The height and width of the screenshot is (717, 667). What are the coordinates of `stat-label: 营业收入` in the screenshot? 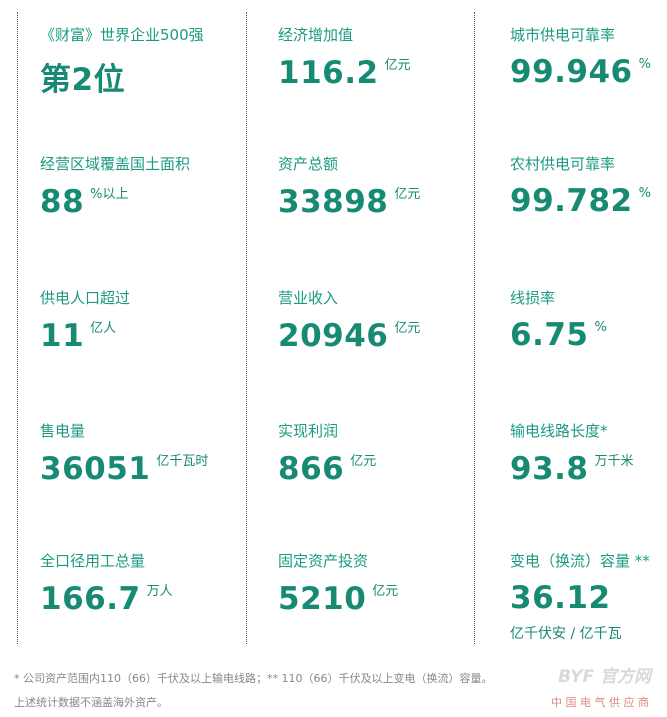 It's located at (308, 298).